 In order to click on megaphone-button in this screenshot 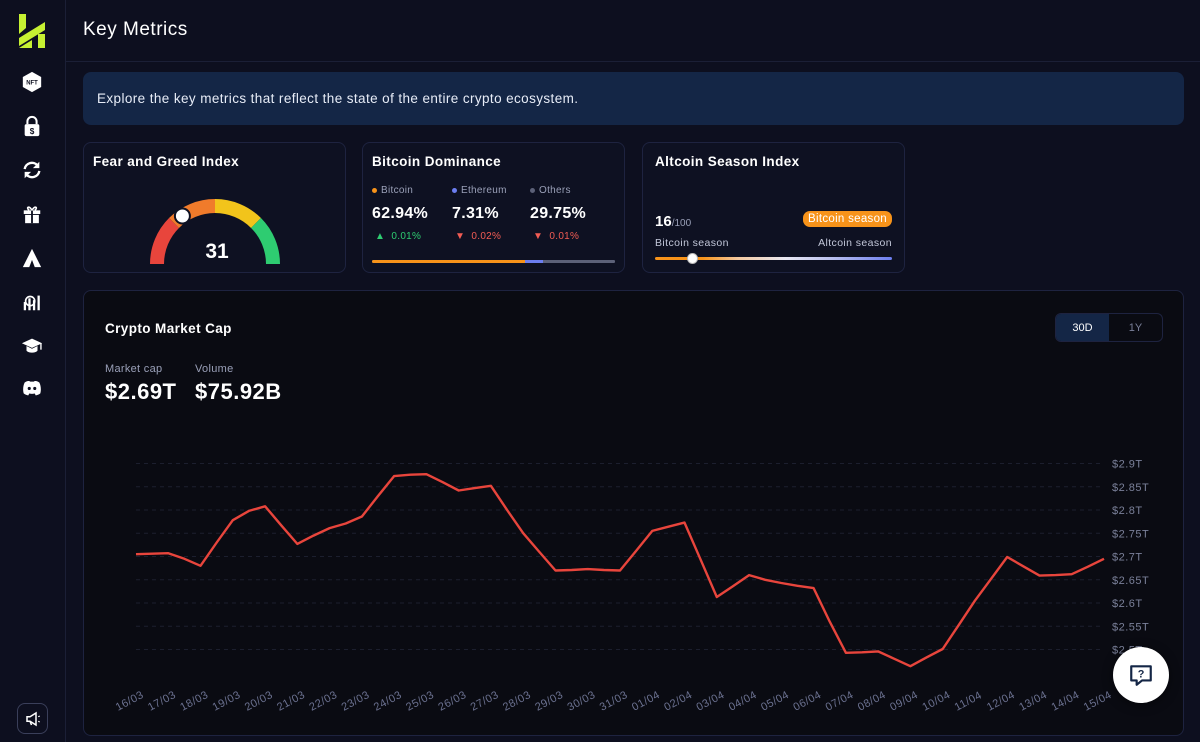, I will do `click(32, 718)`.